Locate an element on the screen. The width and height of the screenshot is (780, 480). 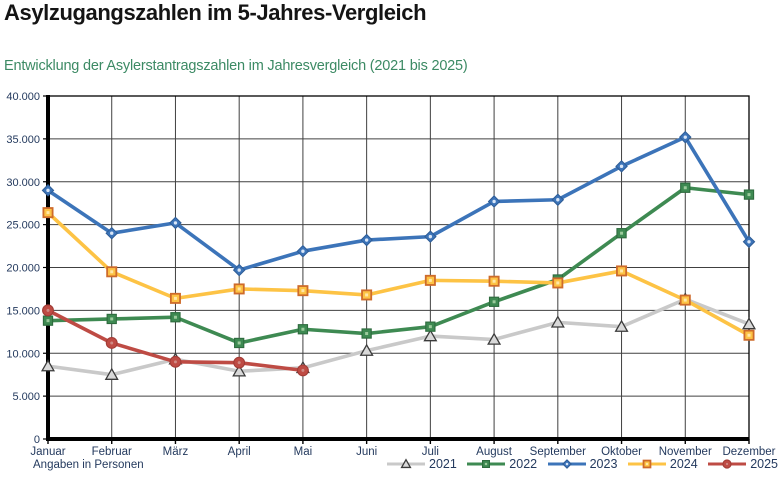
legend-label-2023: 2023 is located at coordinates (603, 464).